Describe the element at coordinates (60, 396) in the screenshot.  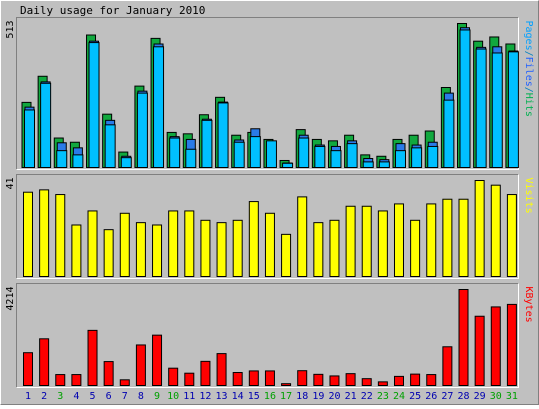
I see `day-label-3: 3` at that location.